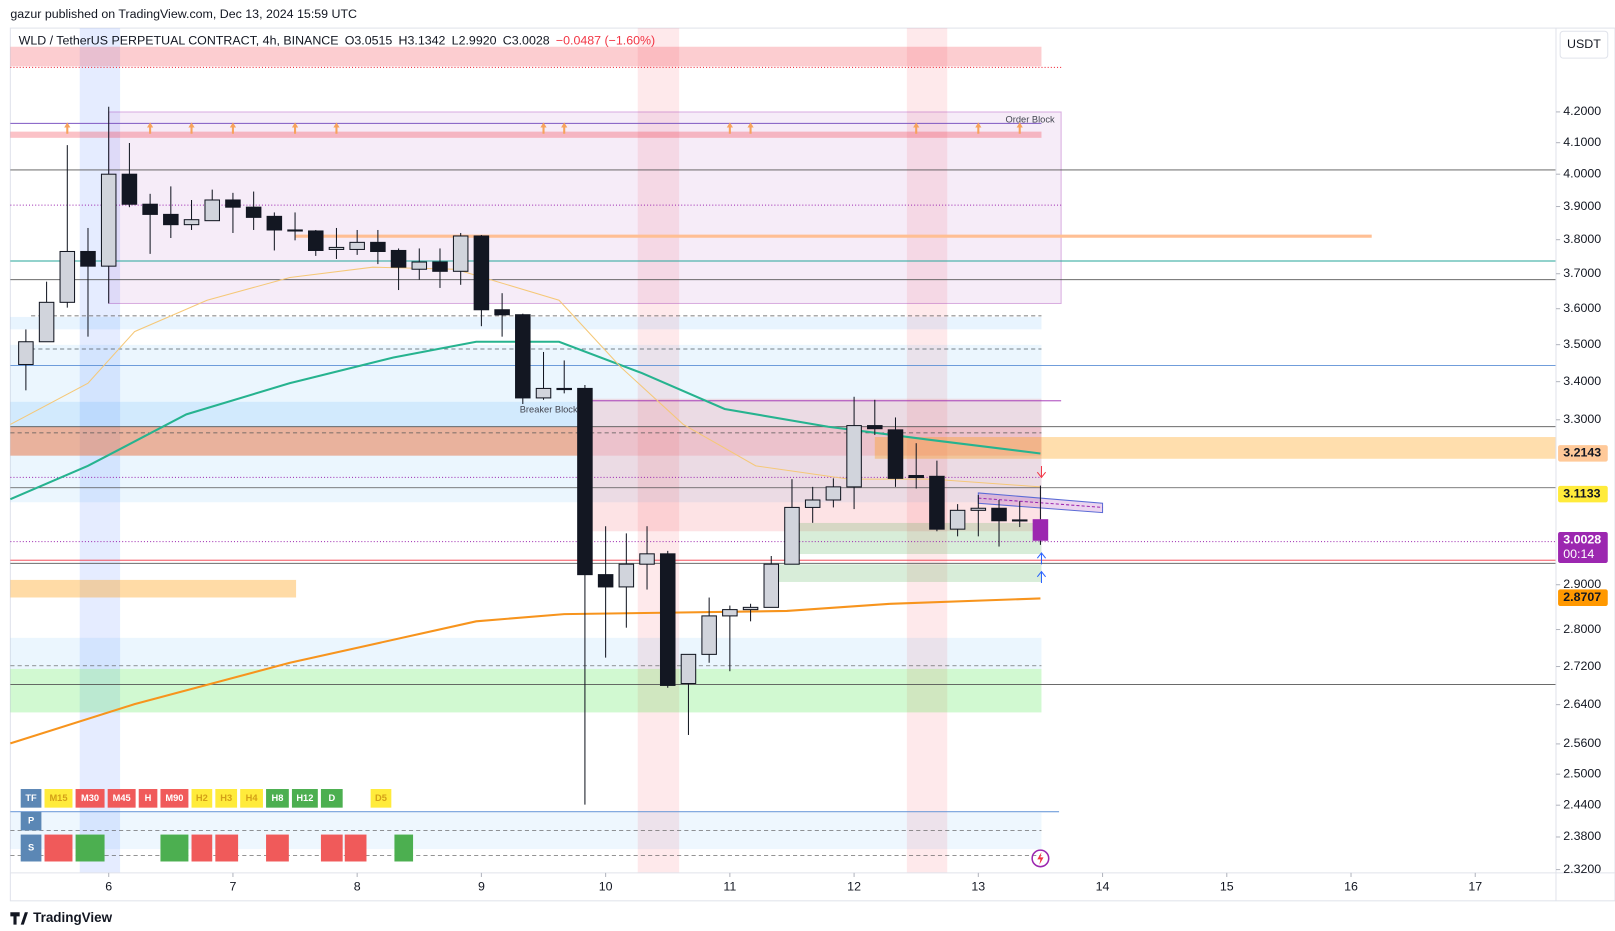 The width and height of the screenshot is (1615, 931). What do you see at coordinates (1582, 142) in the screenshot?
I see `y-tick-label: 4.1000` at bounding box center [1582, 142].